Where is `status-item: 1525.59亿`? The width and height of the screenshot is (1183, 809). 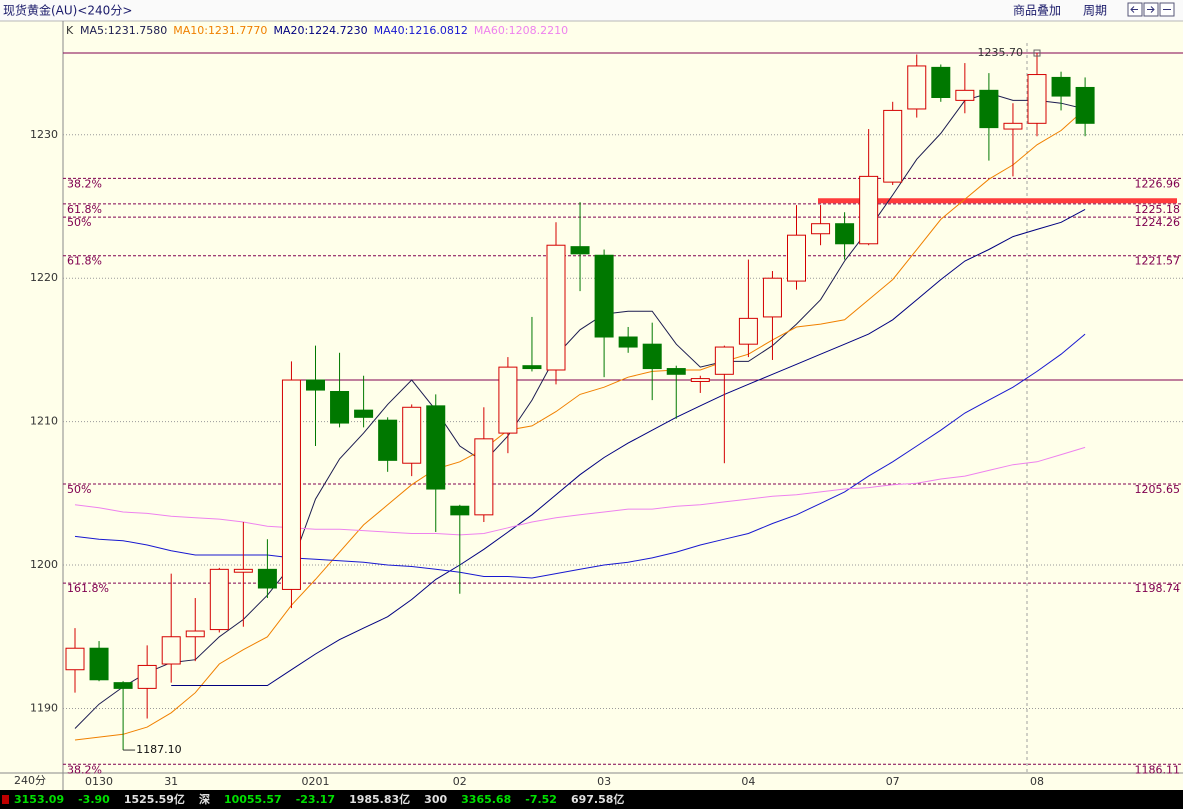 status-item: 1525.59亿 is located at coordinates (154, 799).